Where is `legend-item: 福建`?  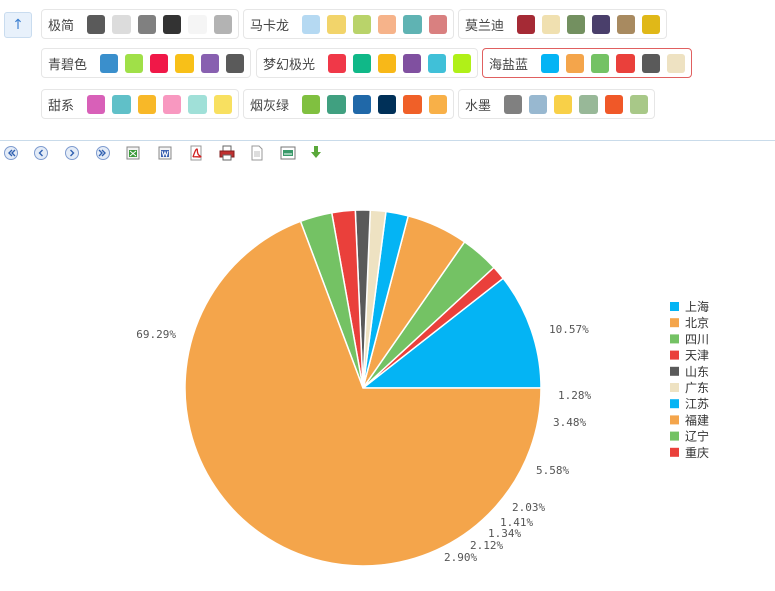 legend-item: 福建 is located at coordinates (689, 419).